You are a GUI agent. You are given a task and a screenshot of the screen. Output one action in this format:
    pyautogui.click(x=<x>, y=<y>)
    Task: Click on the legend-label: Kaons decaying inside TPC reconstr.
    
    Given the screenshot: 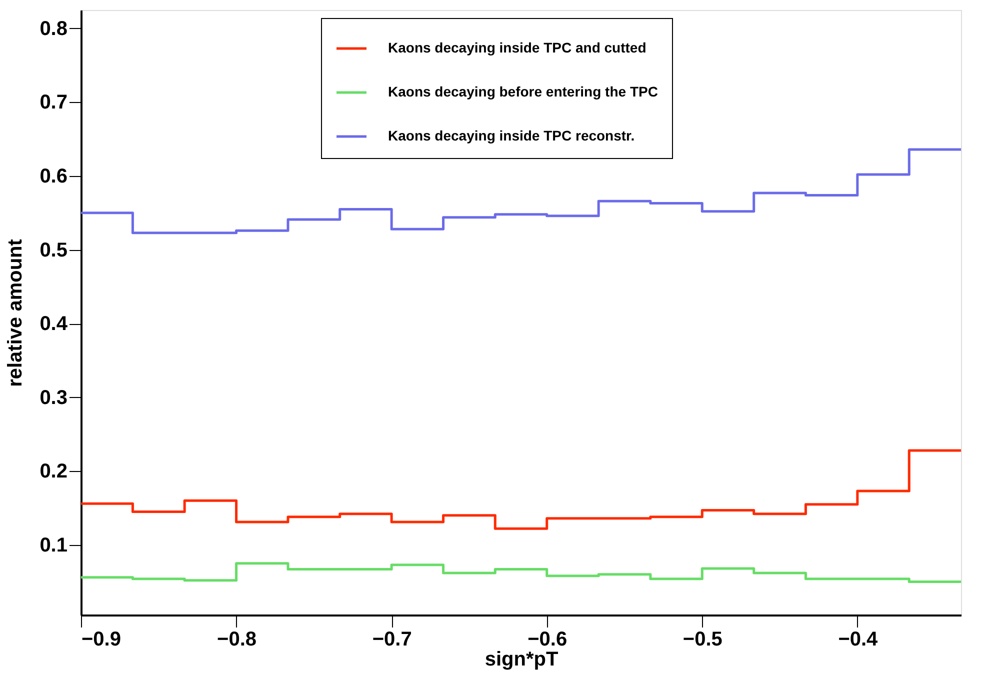 What is the action you would take?
    pyautogui.click(x=511, y=136)
    